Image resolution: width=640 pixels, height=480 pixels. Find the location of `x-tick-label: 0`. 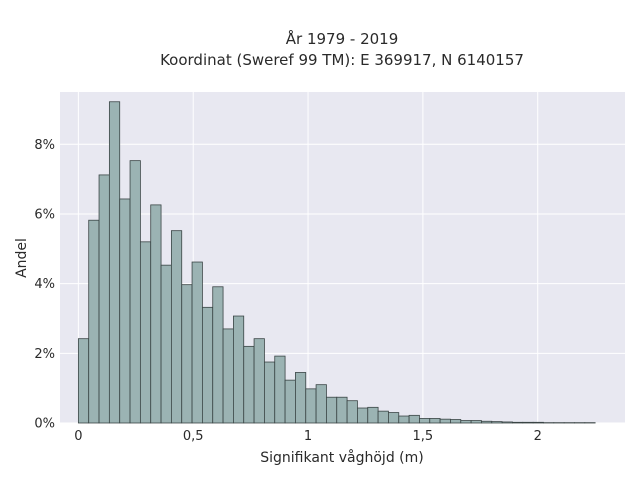

x-tick-label: 0 is located at coordinates (78, 436).